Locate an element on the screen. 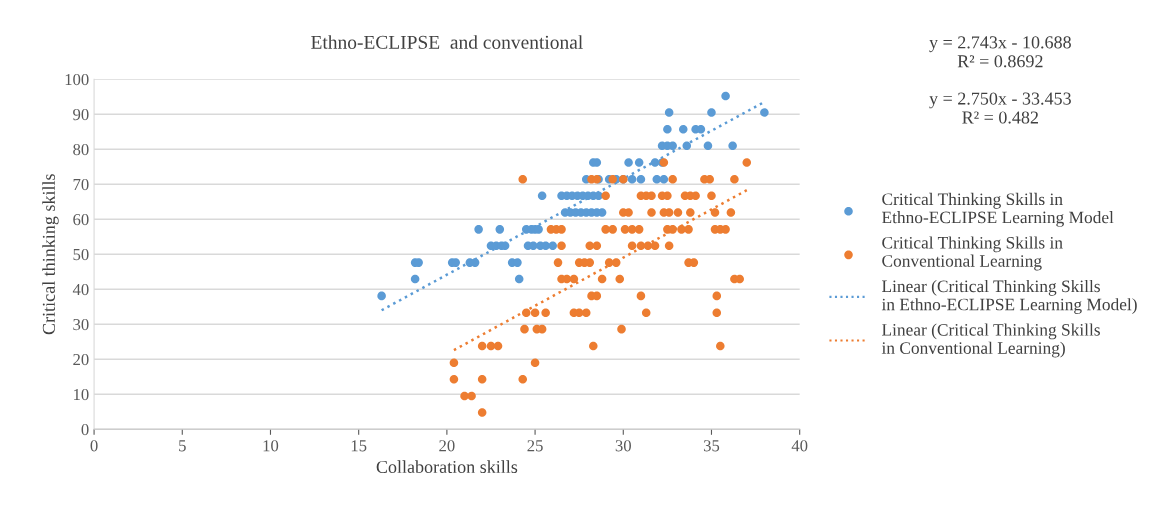  legend-label: Critical Thinking Skills in Ethno-ECLIPSE Learning Model is located at coordinates (998, 209).